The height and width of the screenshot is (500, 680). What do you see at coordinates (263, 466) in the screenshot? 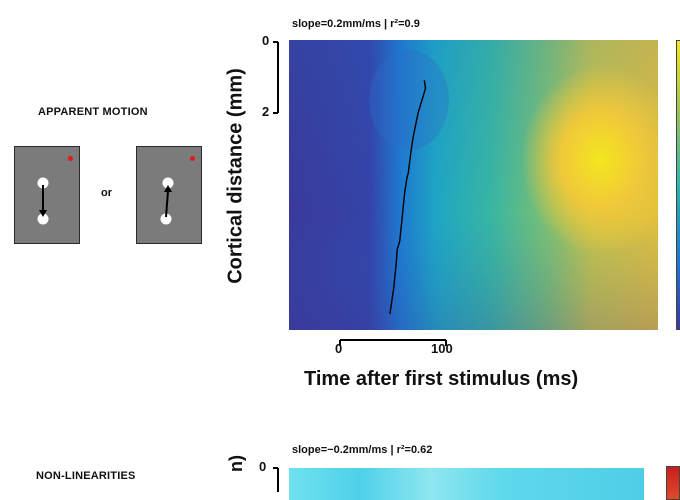
I see `y-tick-0-b: 0` at bounding box center [263, 466].